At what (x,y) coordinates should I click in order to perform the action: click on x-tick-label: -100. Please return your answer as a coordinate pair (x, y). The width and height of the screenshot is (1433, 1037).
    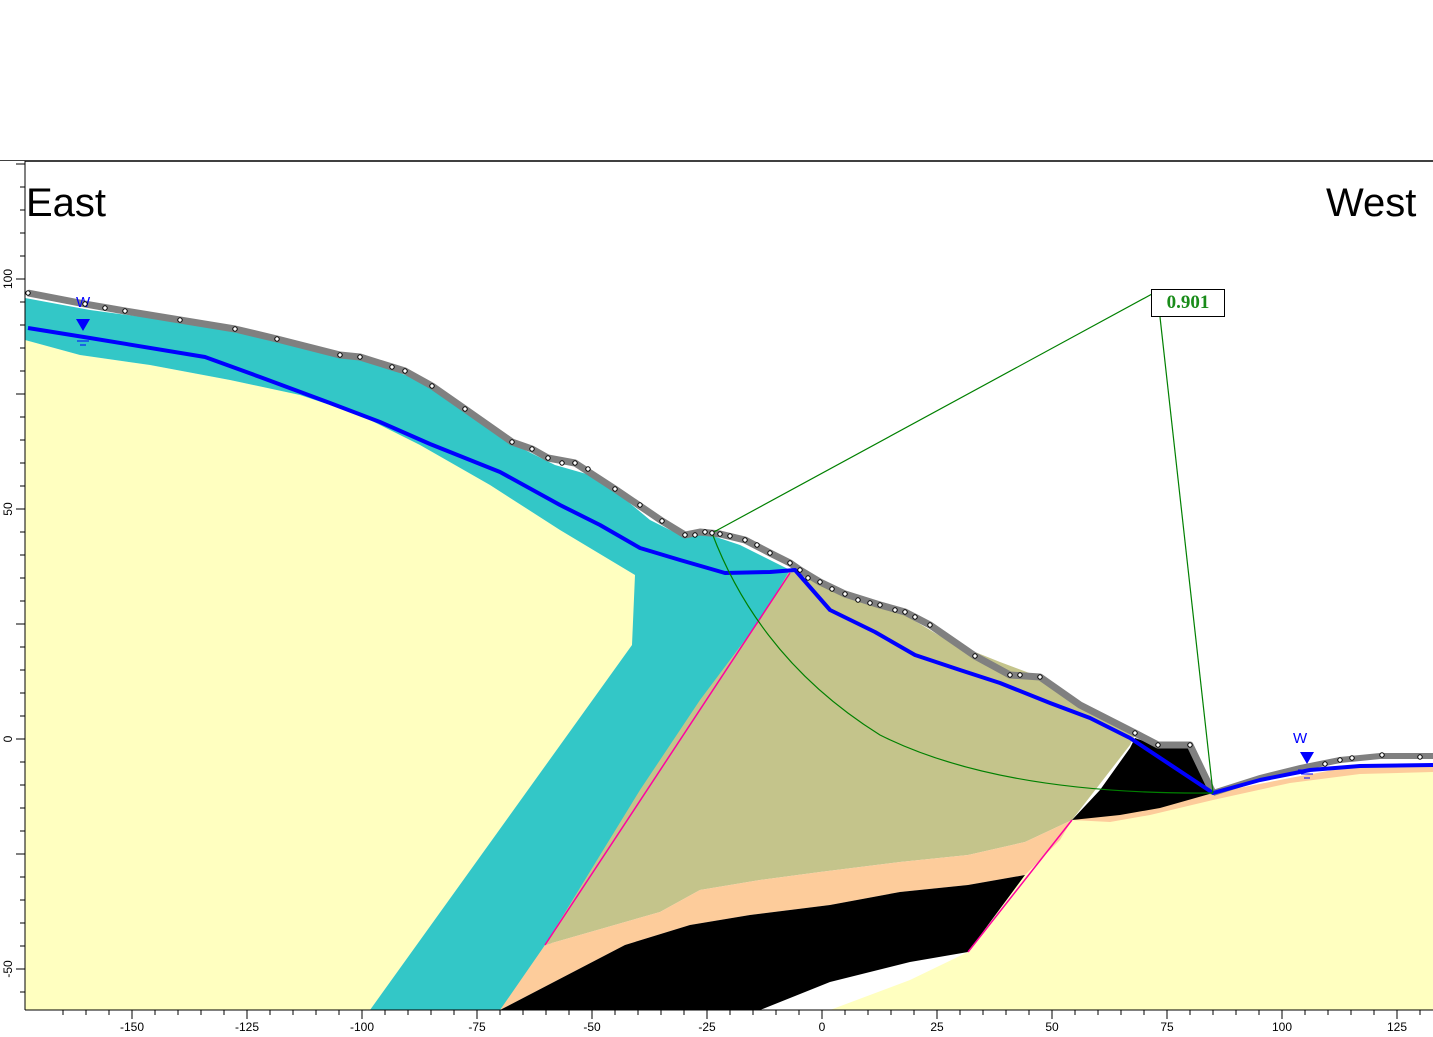
    Looking at the image, I should click on (362, 1027).